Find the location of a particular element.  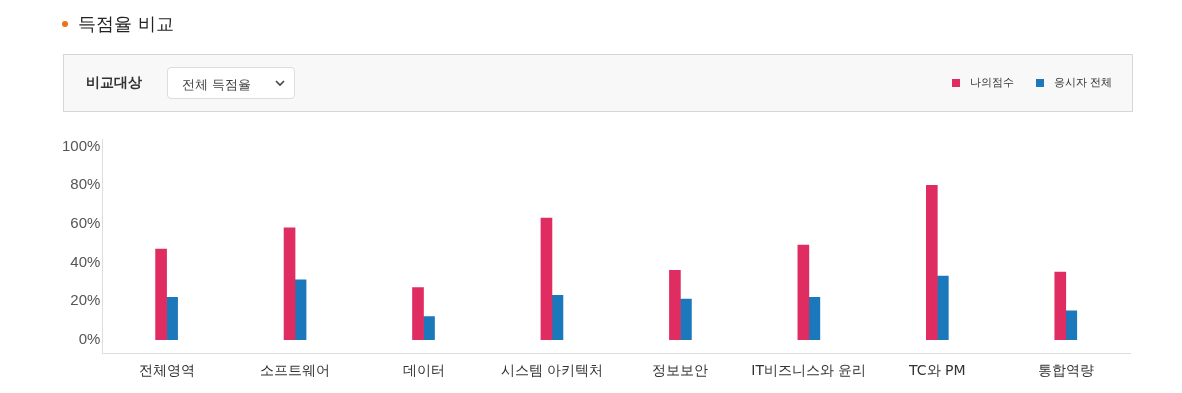

y-tick-label: 60% is located at coordinates (85, 223).